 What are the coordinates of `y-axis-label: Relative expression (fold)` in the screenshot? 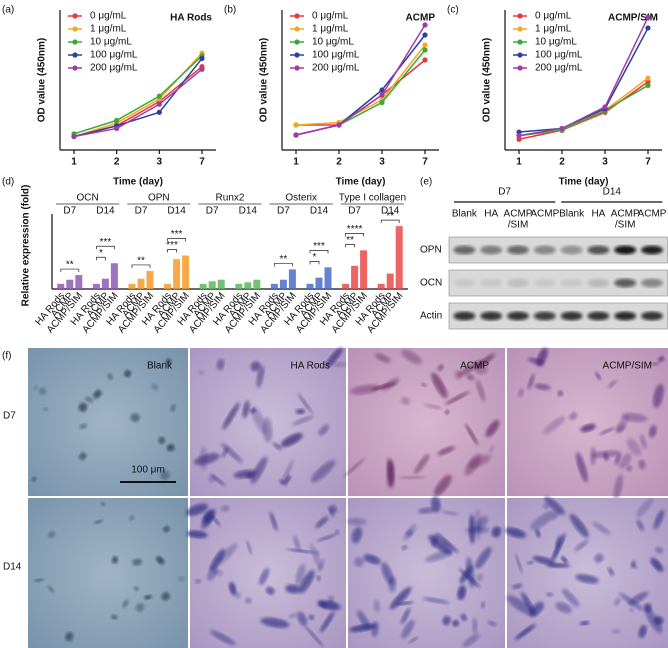 It's located at (26, 246).